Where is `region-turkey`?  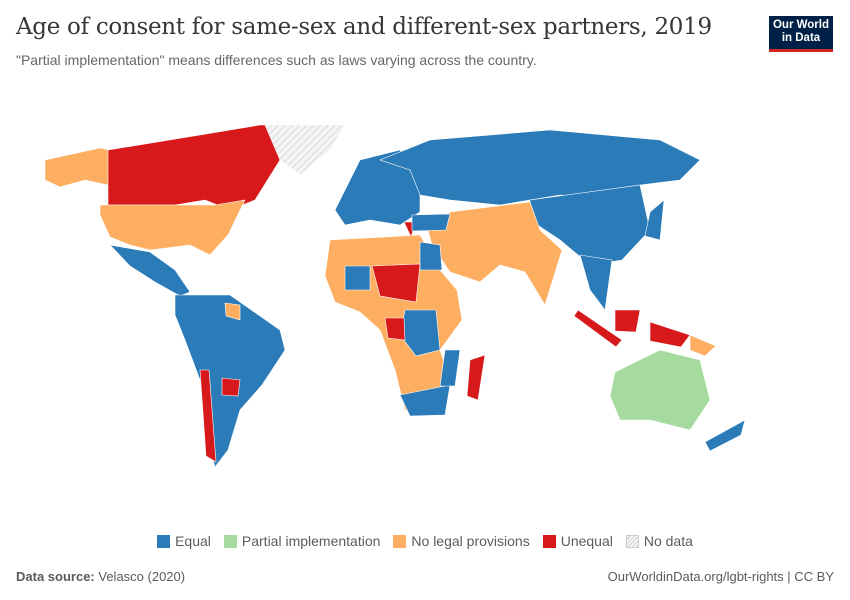 region-turkey is located at coordinates (431, 222).